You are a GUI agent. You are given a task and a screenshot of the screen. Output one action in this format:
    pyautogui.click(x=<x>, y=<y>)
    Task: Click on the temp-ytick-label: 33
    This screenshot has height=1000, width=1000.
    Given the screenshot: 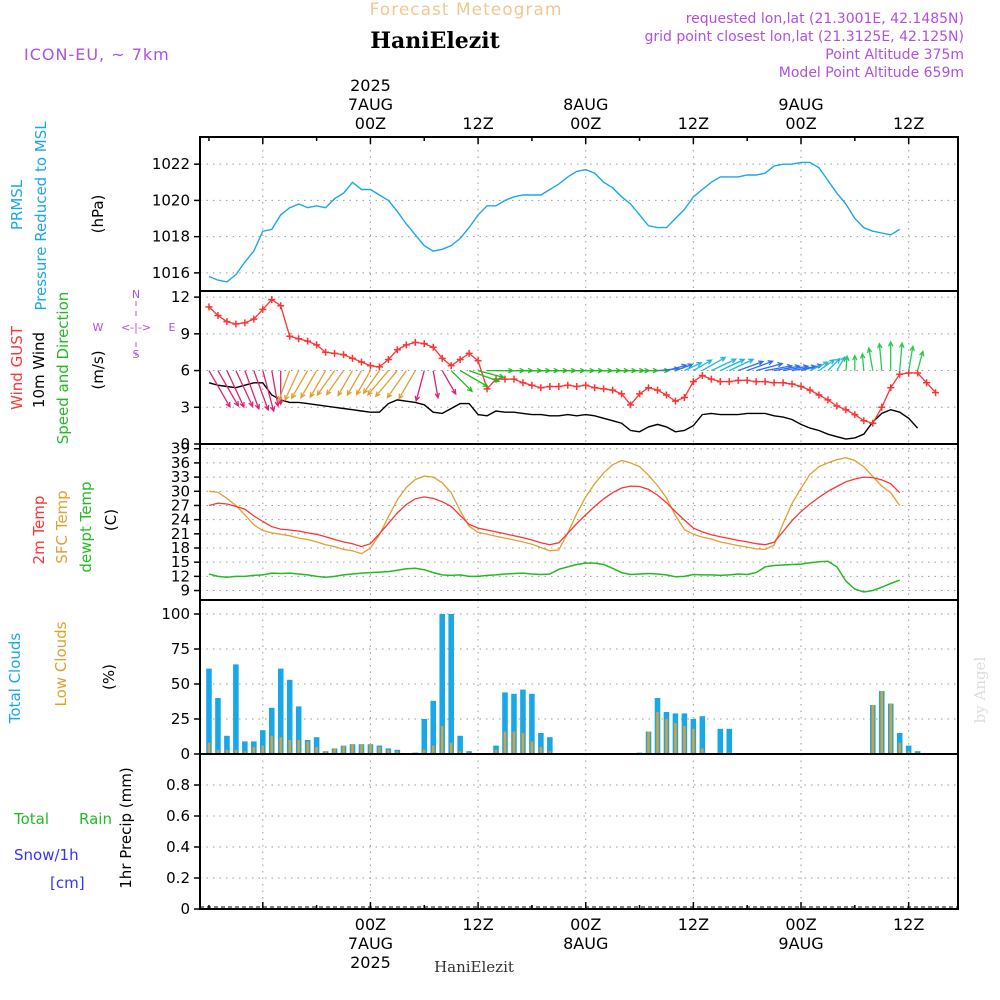 What is the action you would take?
    pyautogui.click(x=180, y=477)
    